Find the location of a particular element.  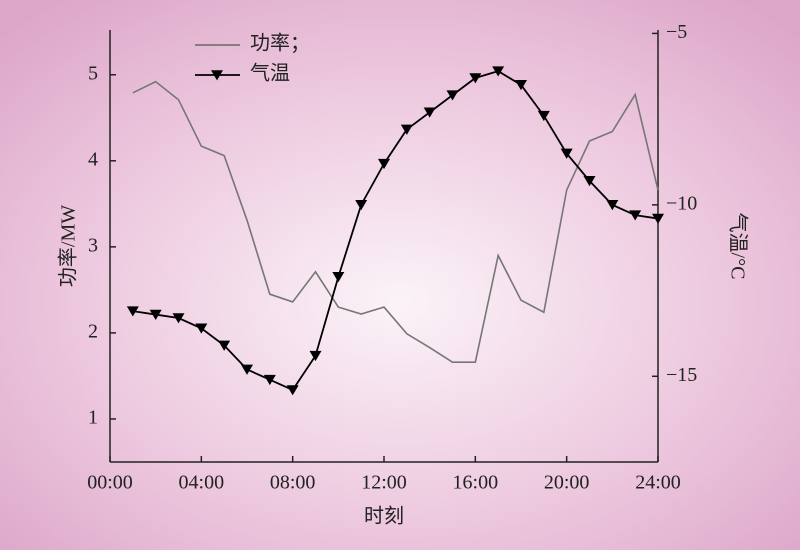

x-tick-label: 12:00 is located at coordinates (384, 483).